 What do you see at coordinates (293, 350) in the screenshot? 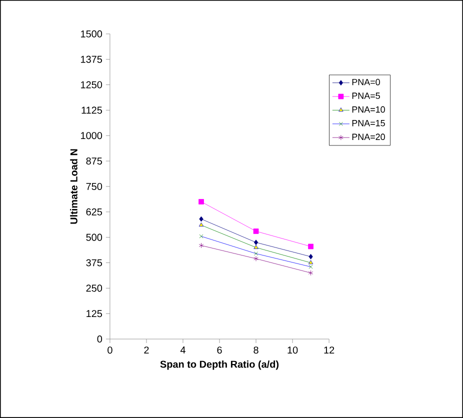
I see `x-tick-label: 10` at bounding box center [293, 350].